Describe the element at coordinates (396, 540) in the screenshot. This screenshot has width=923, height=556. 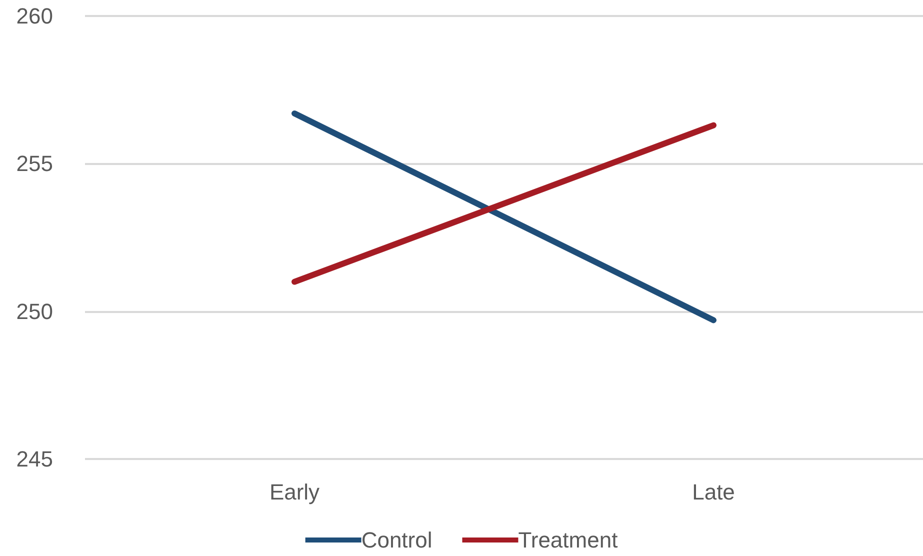
I see `legend-label: Control` at that location.